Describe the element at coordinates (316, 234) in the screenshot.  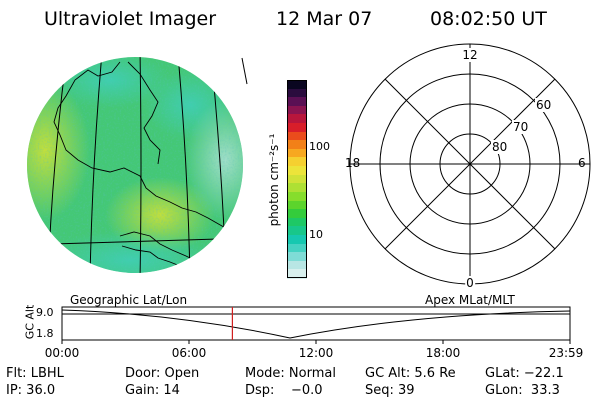
I see `colorbar-tick-10: 10` at that location.